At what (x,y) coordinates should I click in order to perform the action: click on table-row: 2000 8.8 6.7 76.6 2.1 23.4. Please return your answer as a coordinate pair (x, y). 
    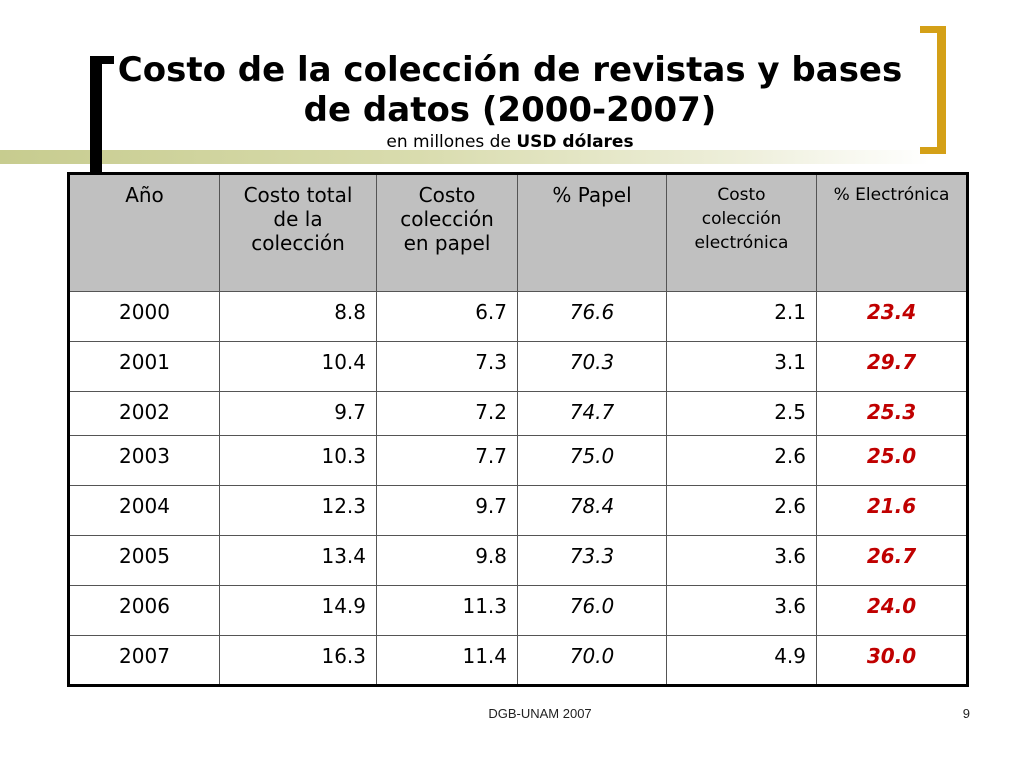
    Looking at the image, I should click on (518, 316).